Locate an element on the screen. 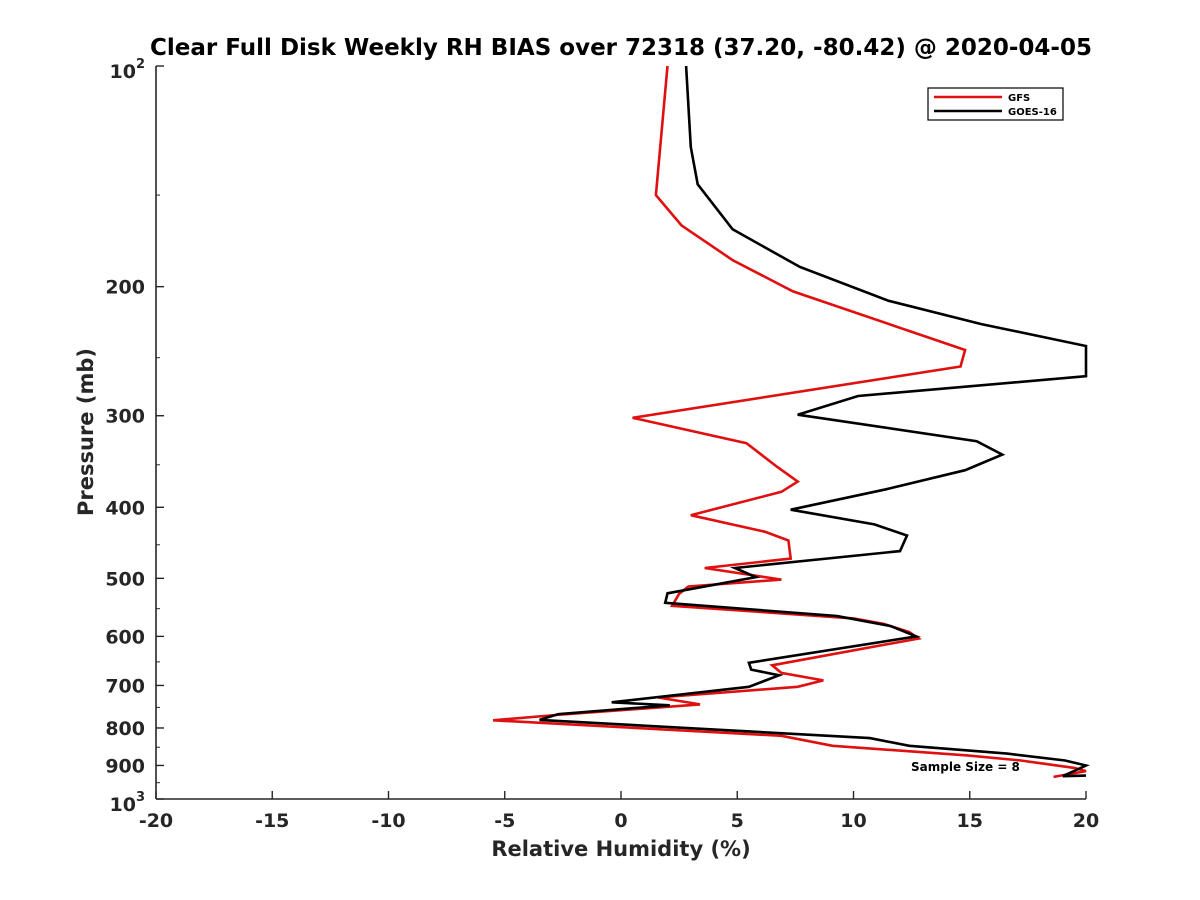 This screenshot has height=900, width=1200. sample-size-annotation: Sample Size = 8 is located at coordinates (965, 767).